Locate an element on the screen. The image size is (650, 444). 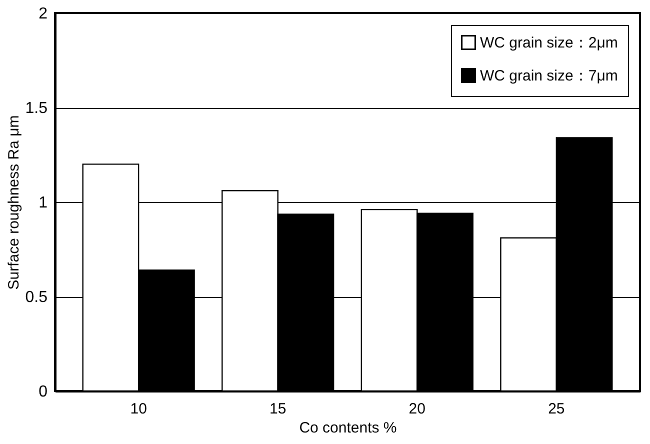
legend-label: WC grain size：7μm is located at coordinates (549, 76).